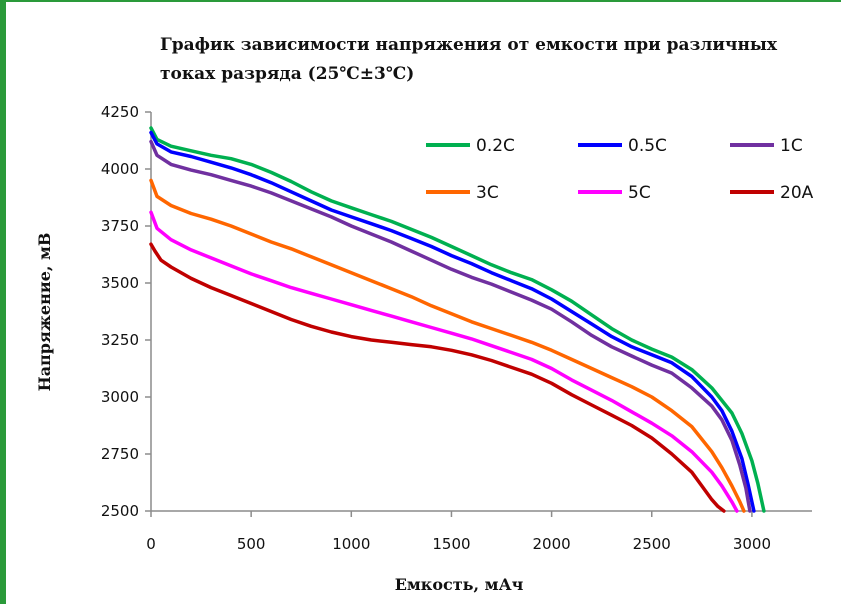  Describe the element at coordinates (487, 193) in the screenshot. I see `legend-label: 3C` at that location.